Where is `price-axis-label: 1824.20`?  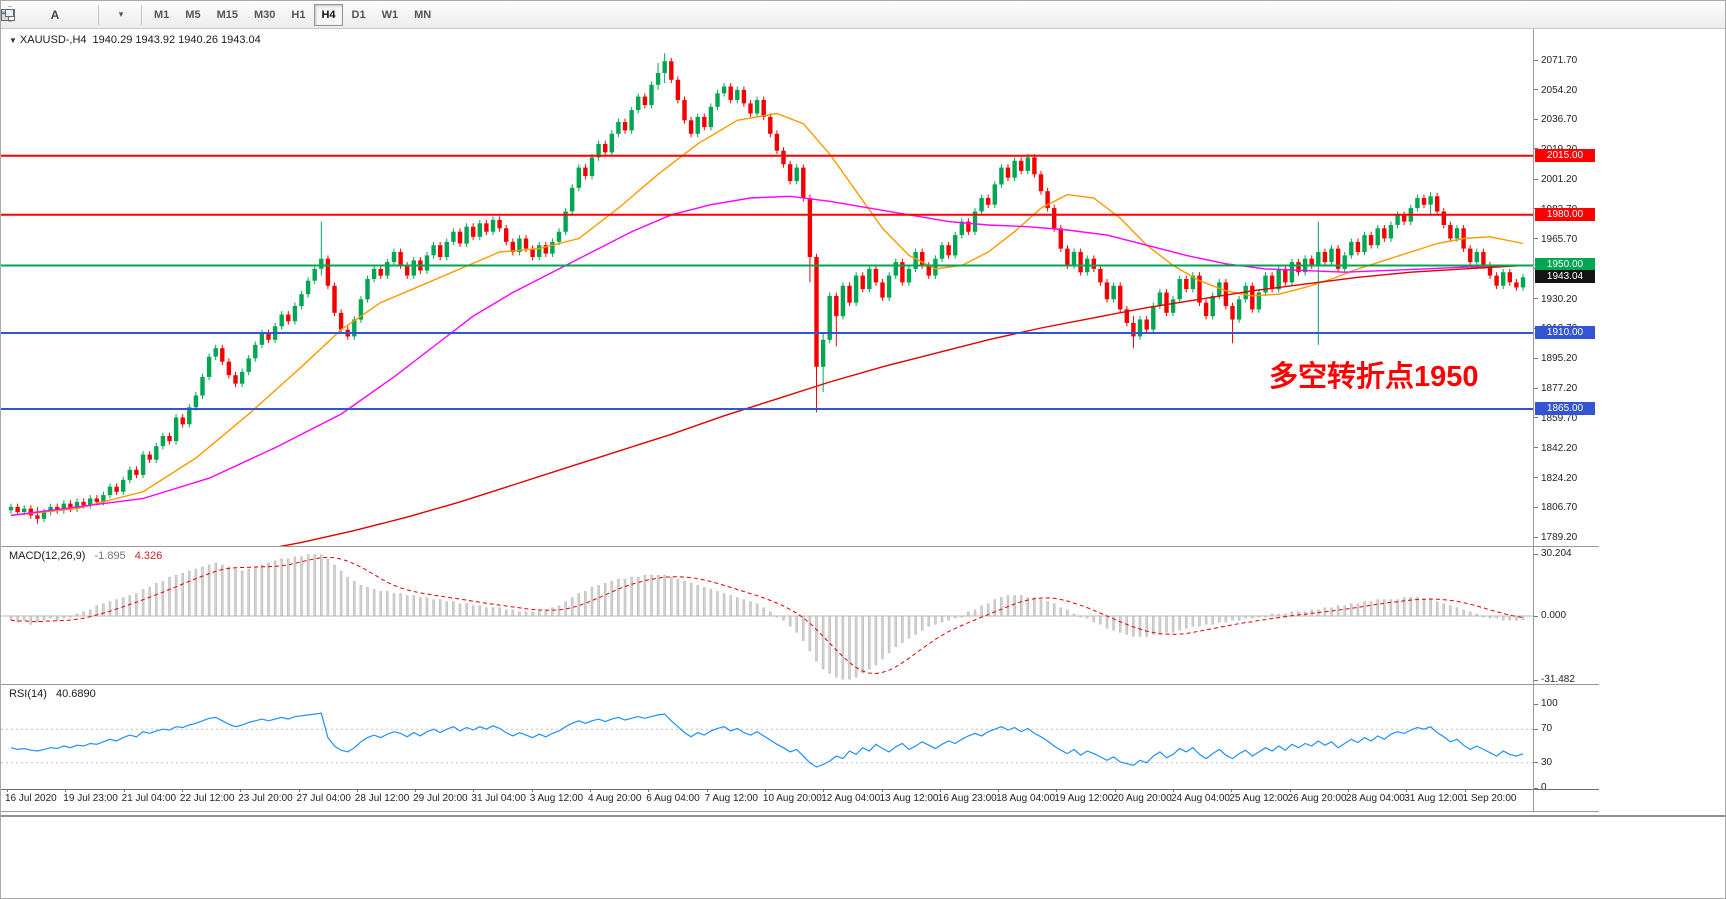
price-axis-label: 1824.20 is located at coordinates (1559, 478).